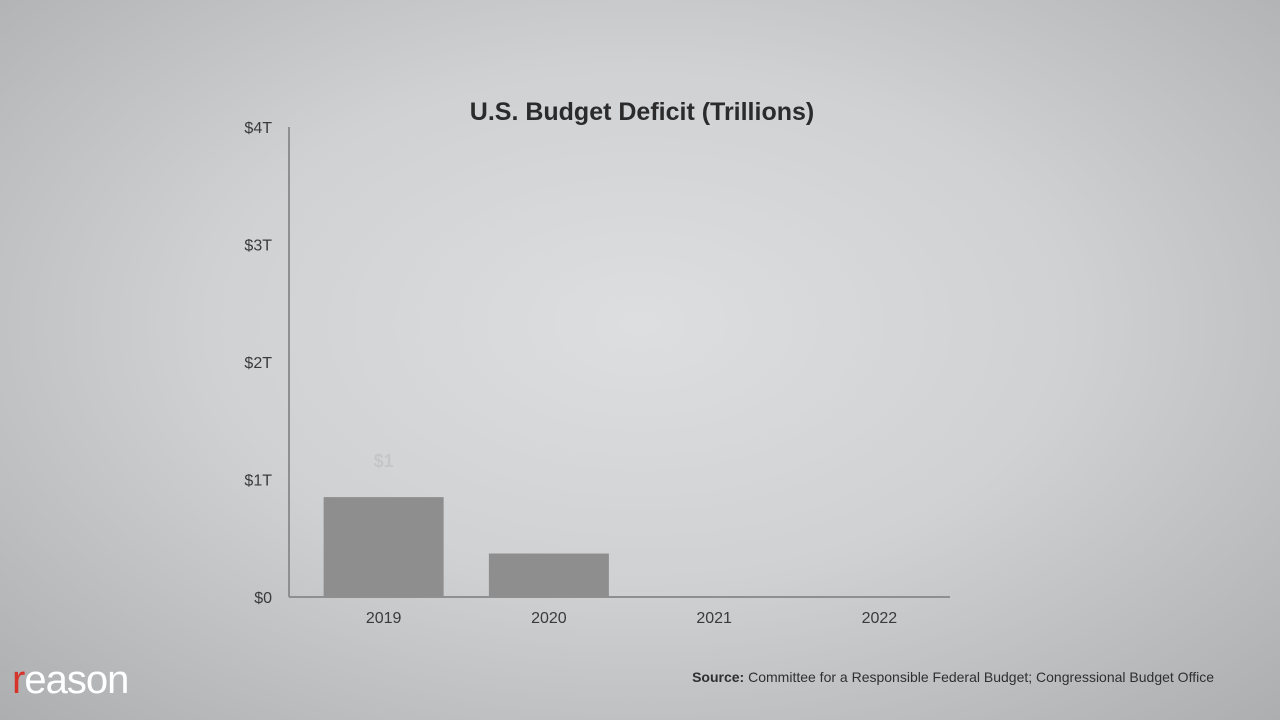 The image size is (1280, 720). I want to click on x-axis-ticks: 2019 2020 2021 2022, so click(631, 618).